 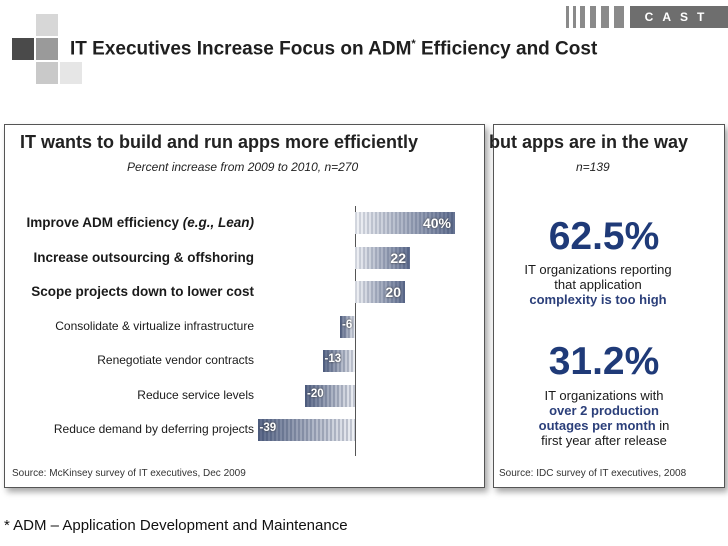 I want to click on category-label: Renegotiate vendor contracts, so click(x=175, y=360).